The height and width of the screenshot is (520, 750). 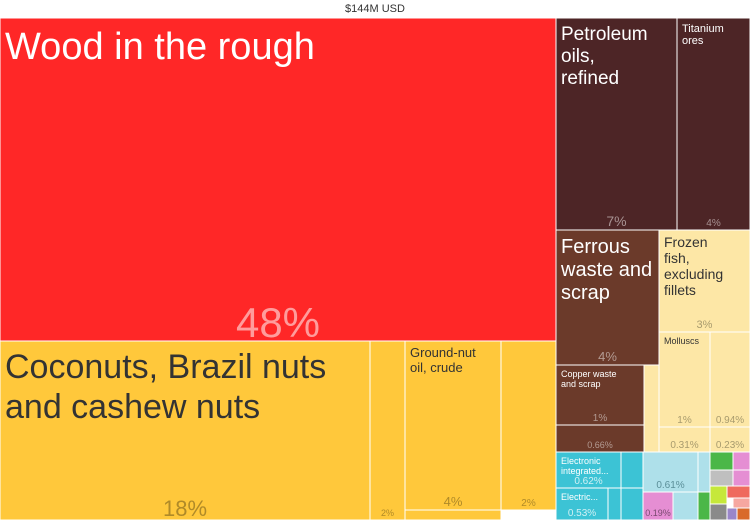 What do you see at coordinates (160, 47) in the screenshot?
I see `treemap-tile-label: Wood in the rough` at bounding box center [160, 47].